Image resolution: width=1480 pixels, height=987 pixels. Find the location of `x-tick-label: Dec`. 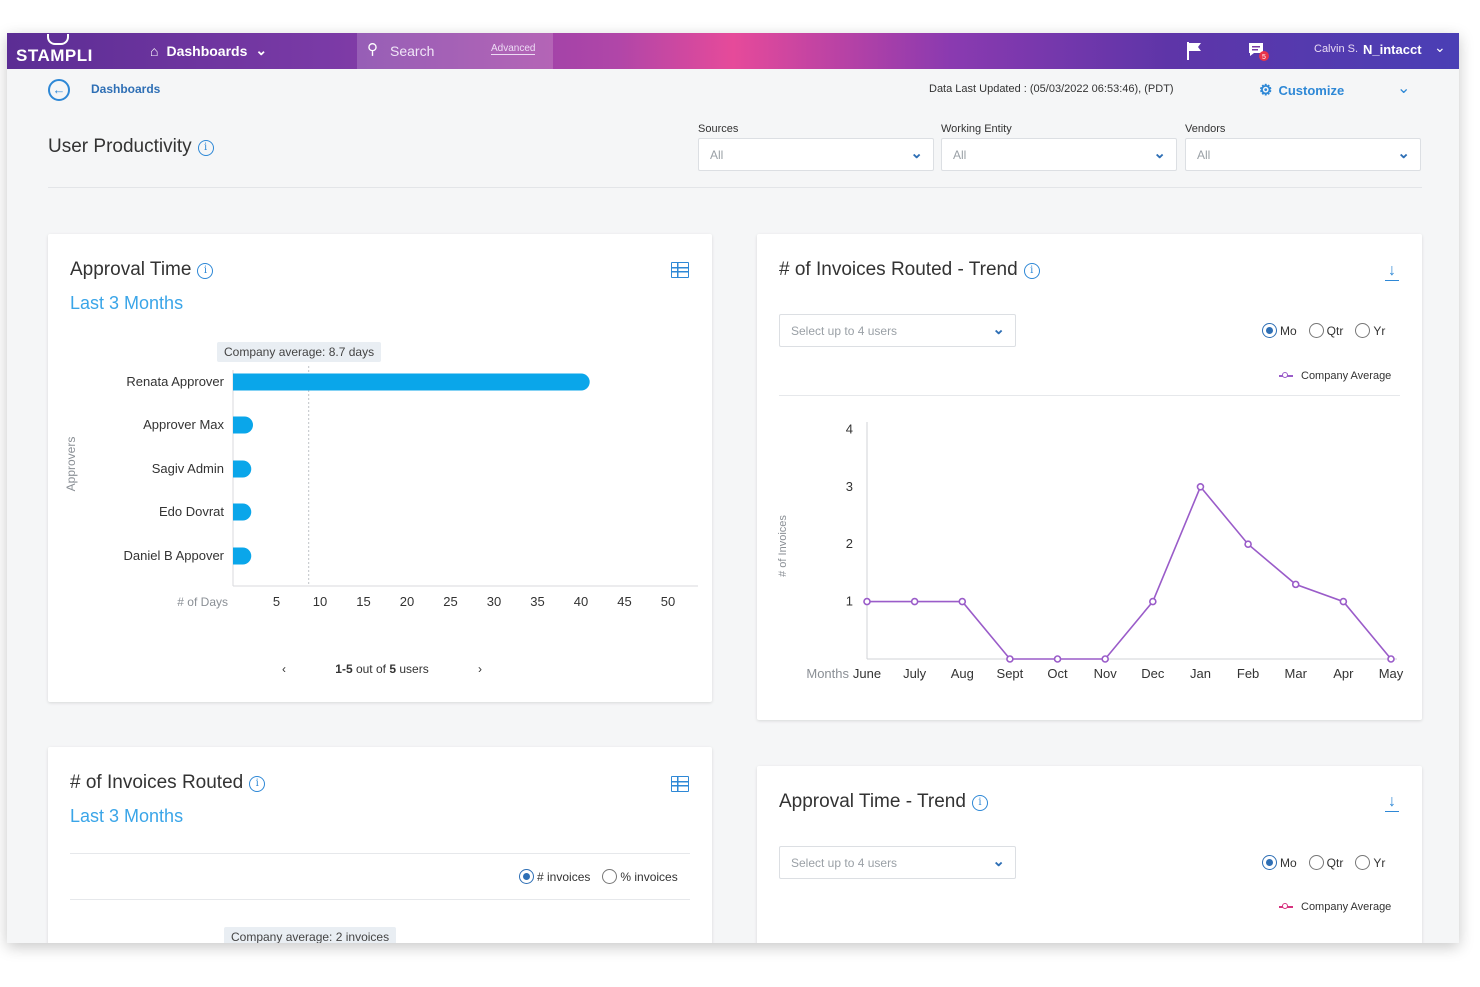

x-tick-label: Dec is located at coordinates (1153, 673).